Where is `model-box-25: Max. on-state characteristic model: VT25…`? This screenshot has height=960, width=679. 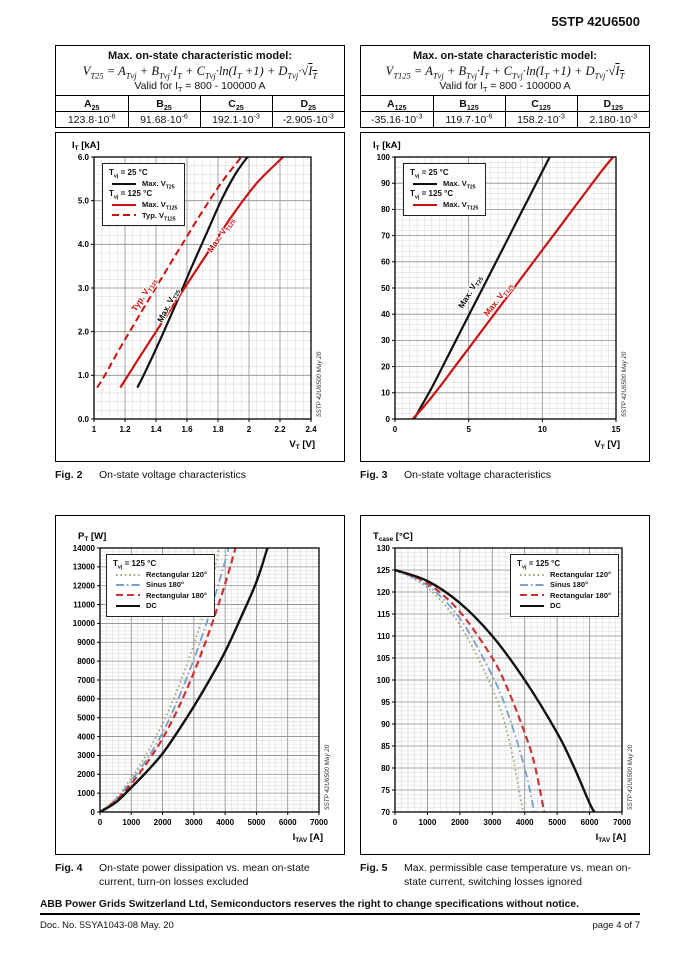
model-box-25: Max. on-state characteristic model: VT25… is located at coordinates (200, 86).